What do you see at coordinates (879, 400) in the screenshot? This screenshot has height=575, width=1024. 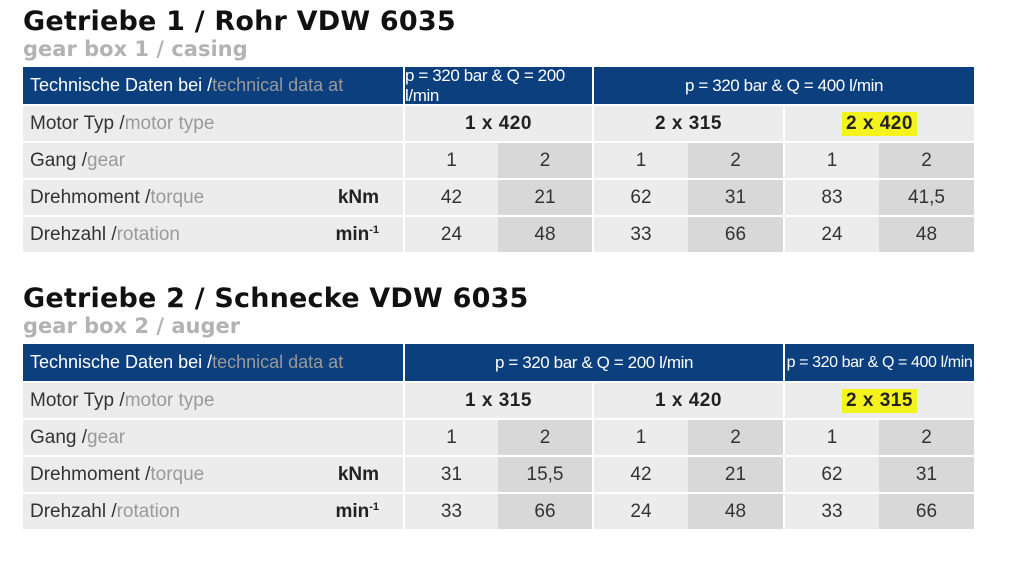 I see `motor-type-value-highlighted: 2 x 315` at bounding box center [879, 400].